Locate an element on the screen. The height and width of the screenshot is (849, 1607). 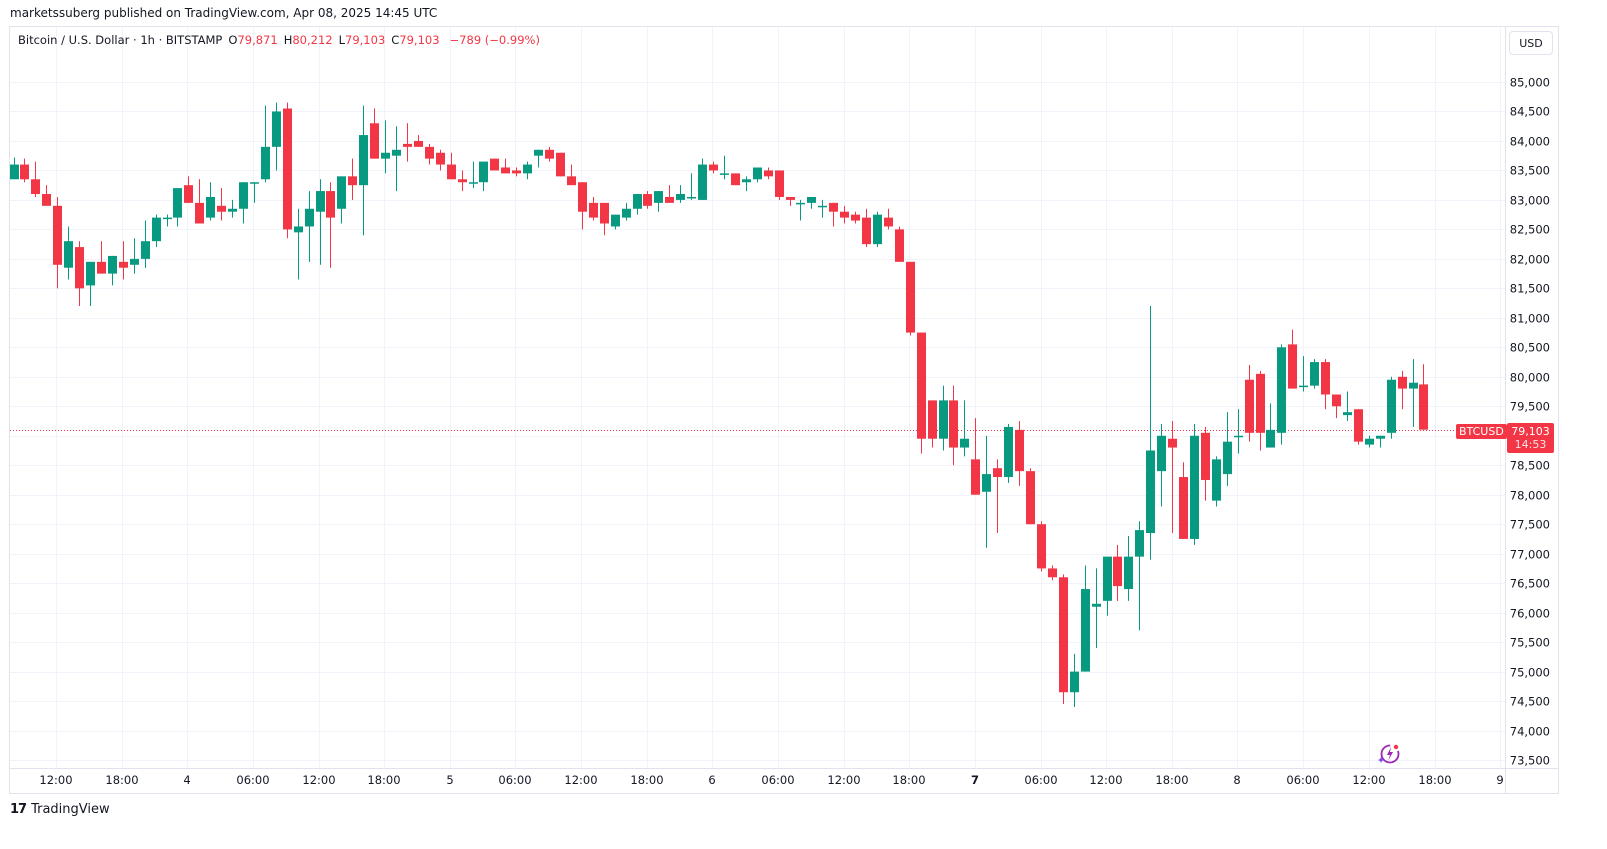
lightning-assistant-icon is located at coordinates (1389, 754).